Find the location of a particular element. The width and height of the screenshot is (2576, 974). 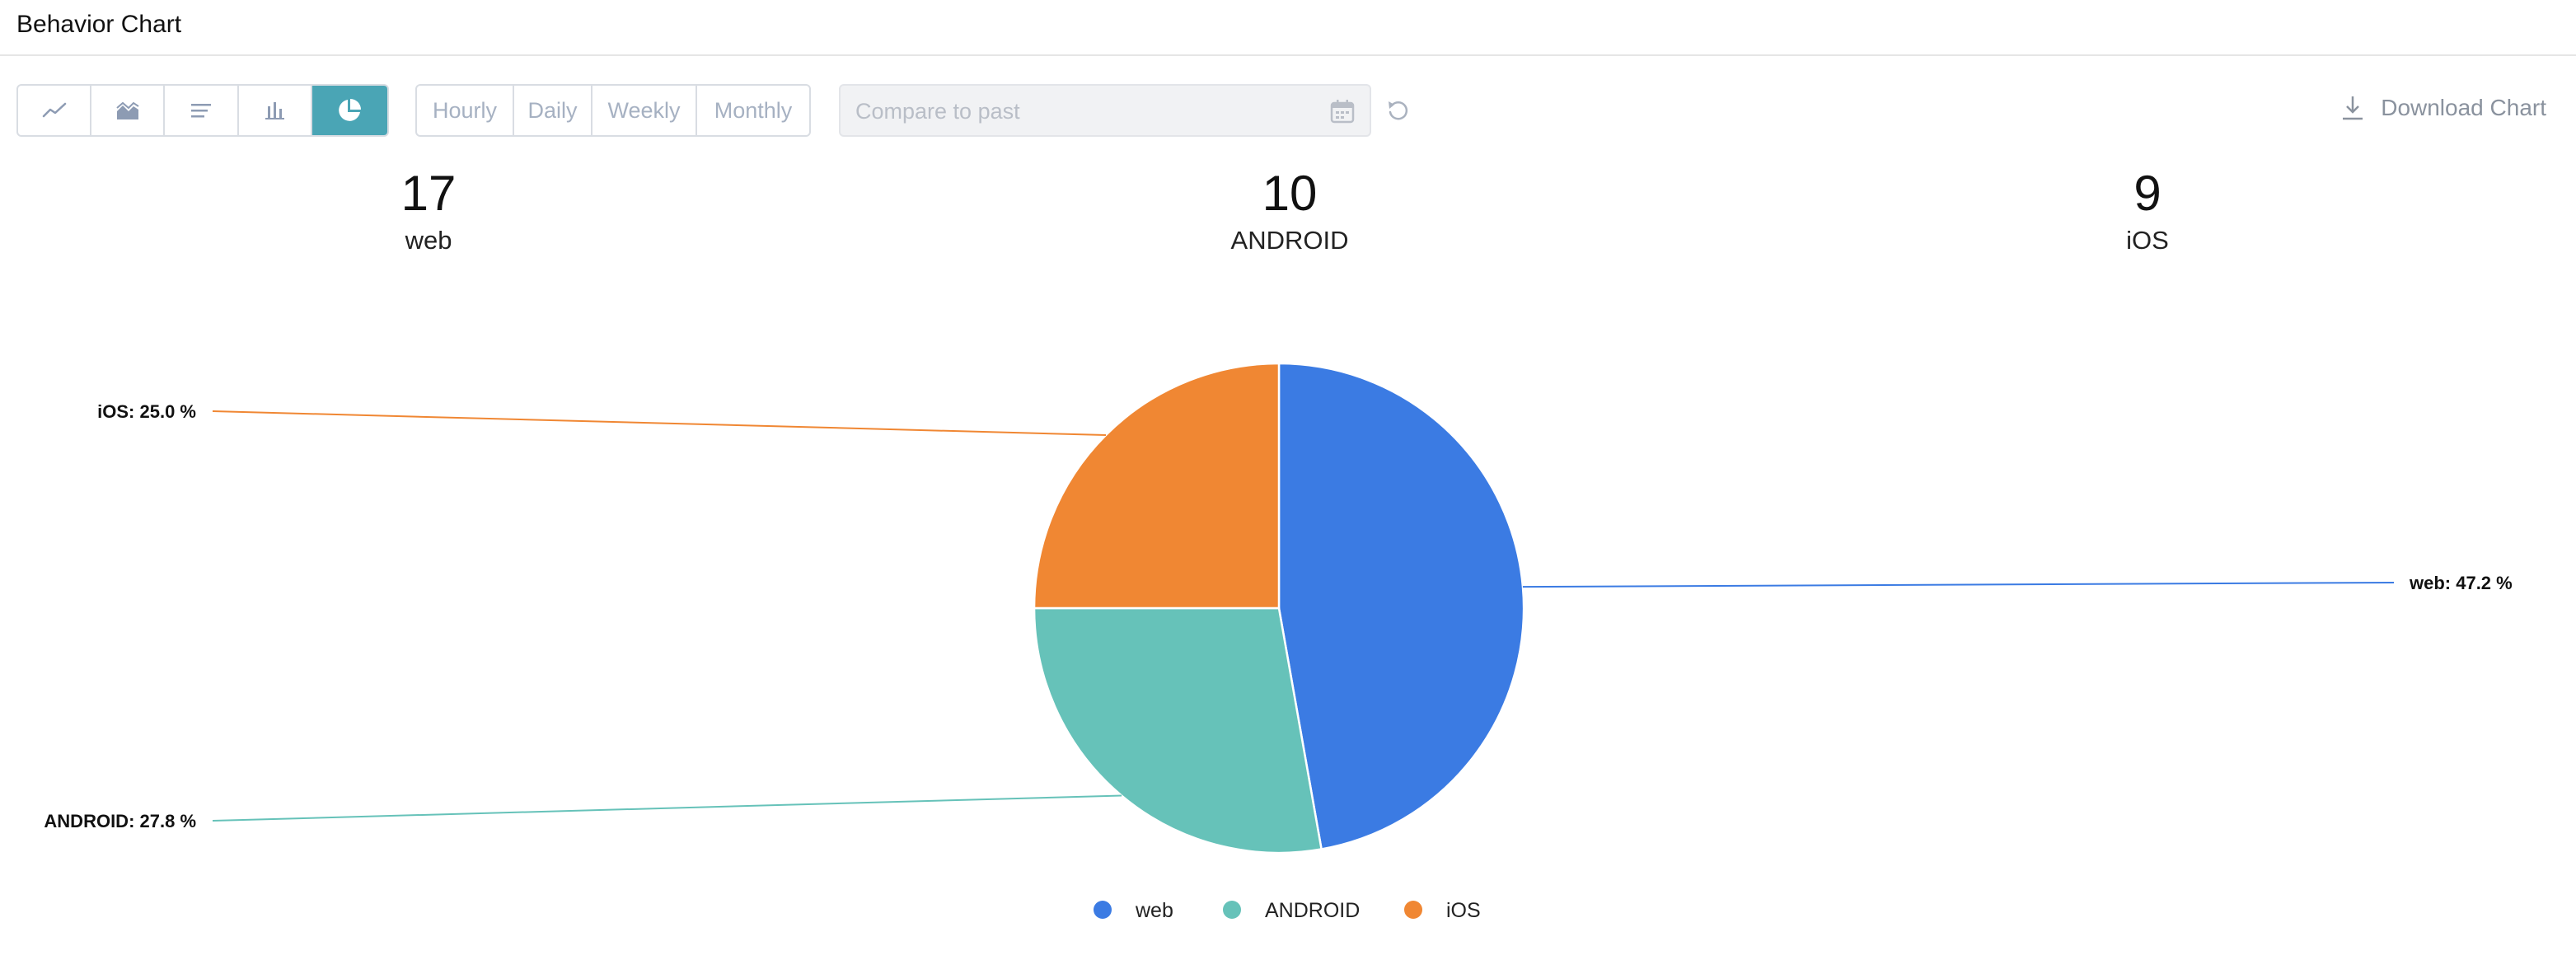

bar-chart-button is located at coordinates (275, 110).